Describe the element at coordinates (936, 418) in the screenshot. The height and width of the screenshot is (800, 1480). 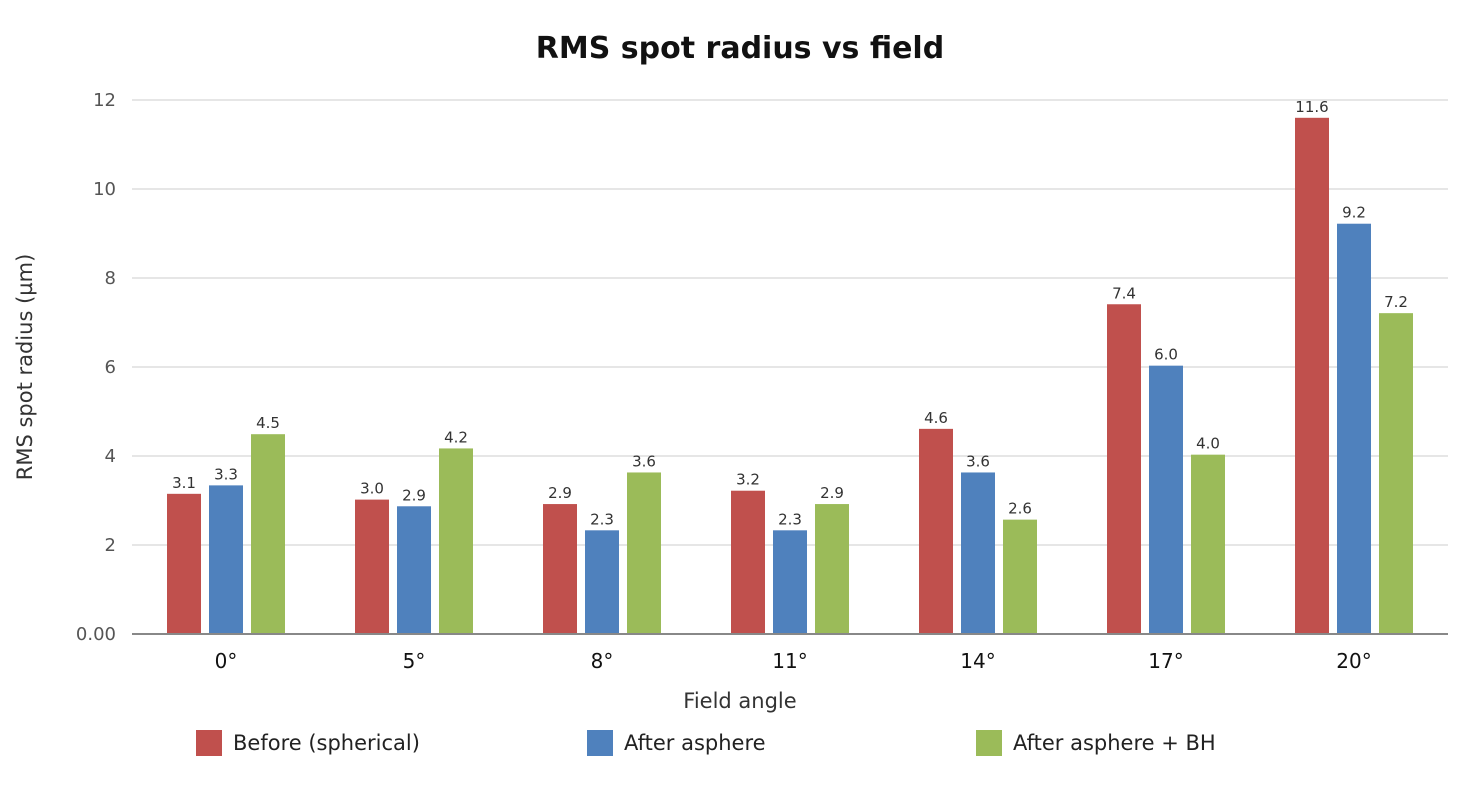
I see `data-label: 4.6` at that location.